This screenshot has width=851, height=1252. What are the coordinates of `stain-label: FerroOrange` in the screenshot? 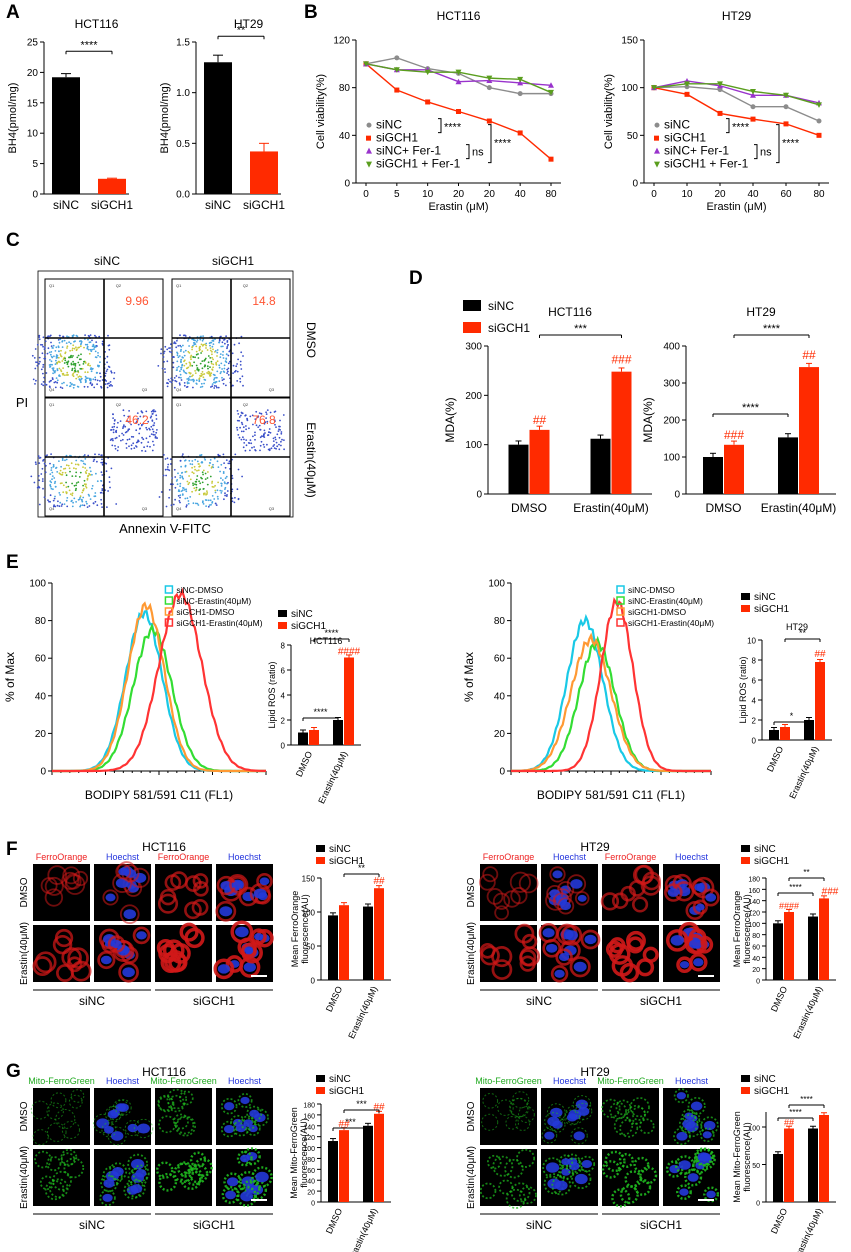 It's located at (184, 857).